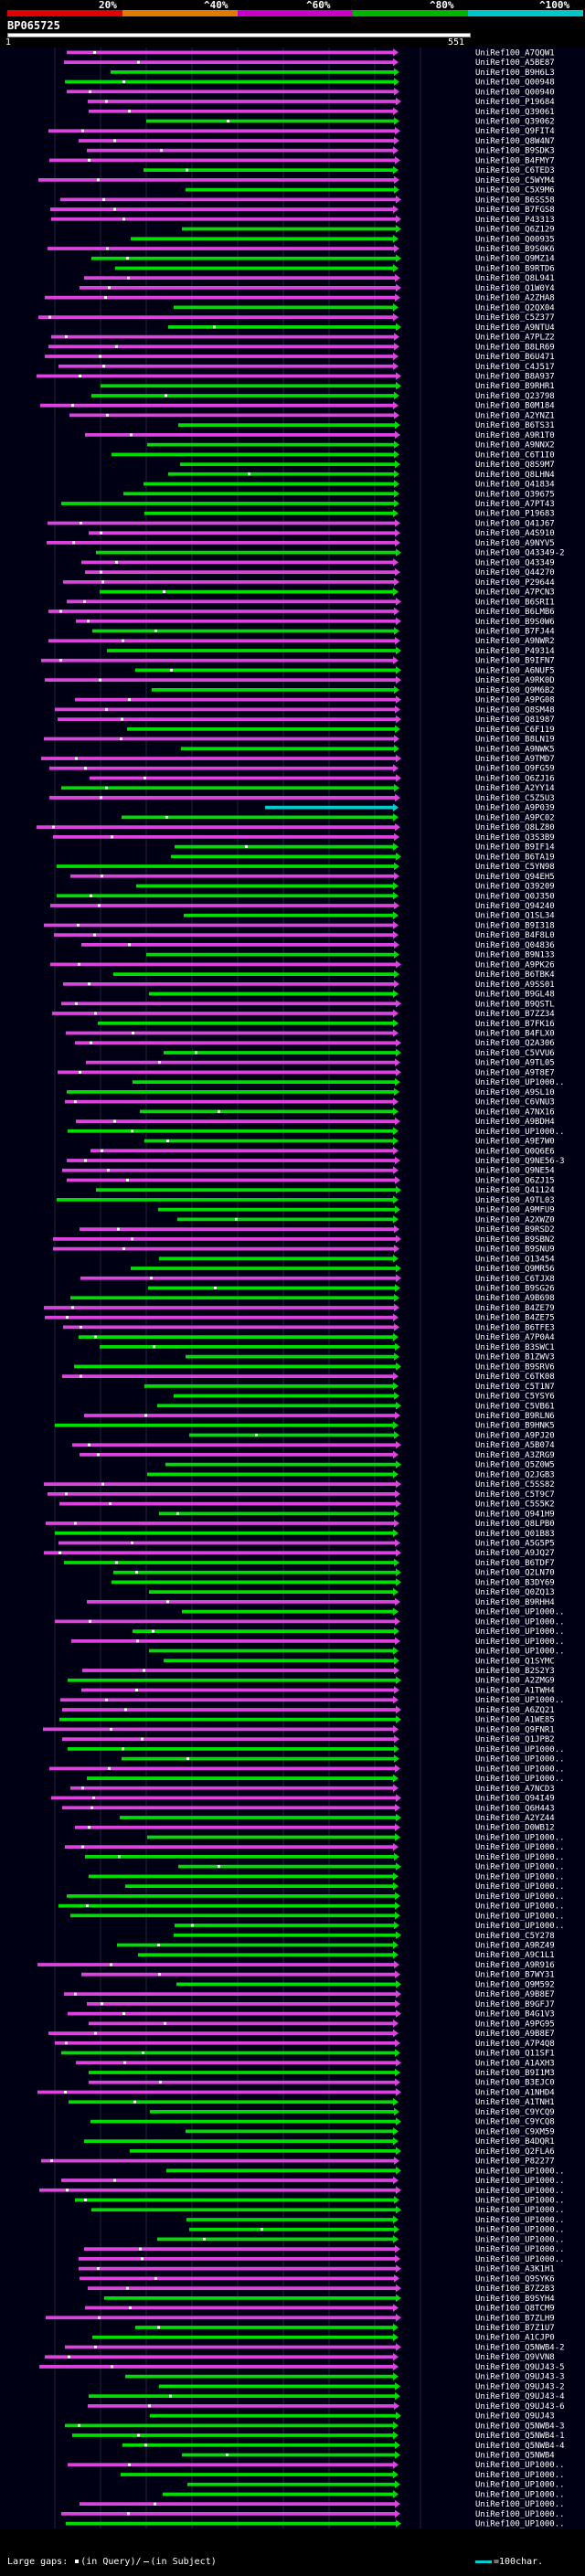 The width and height of the screenshot is (585, 2576). Describe the element at coordinates (515, 935) in the screenshot. I see `hit-label: UniRef100_B4F8L0` at that location.